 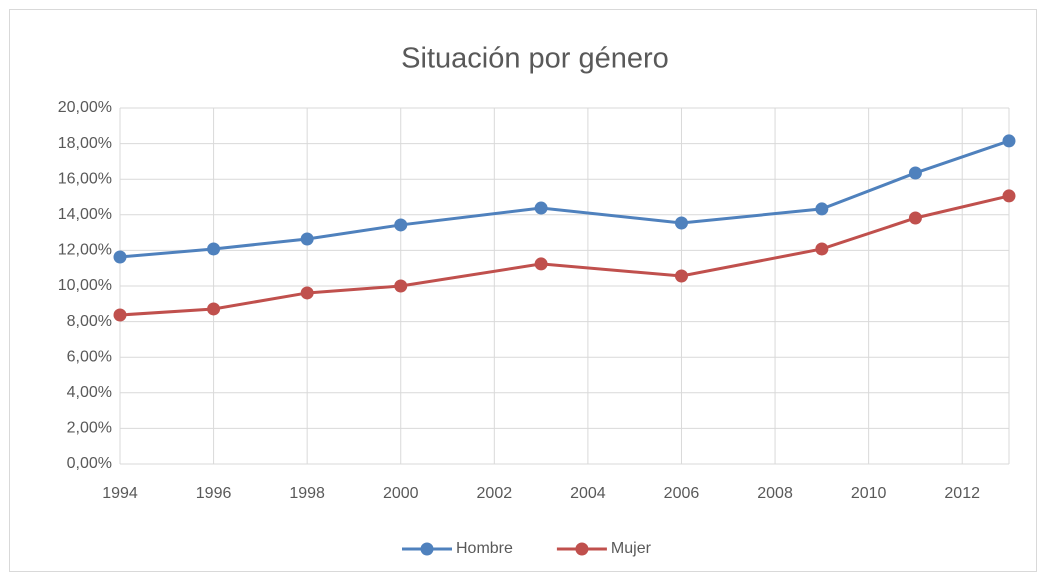 I want to click on x-tick-label: 2000, so click(x=401, y=493).